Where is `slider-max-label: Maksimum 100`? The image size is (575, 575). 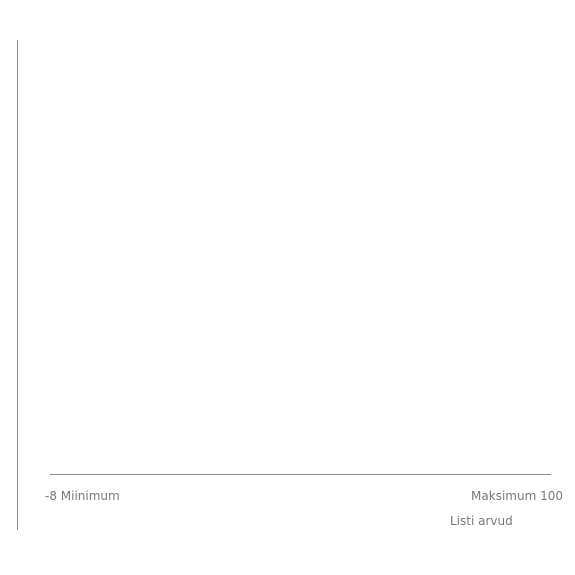
slider-max-label: Maksimum 100 is located at coordinates (517, 496).